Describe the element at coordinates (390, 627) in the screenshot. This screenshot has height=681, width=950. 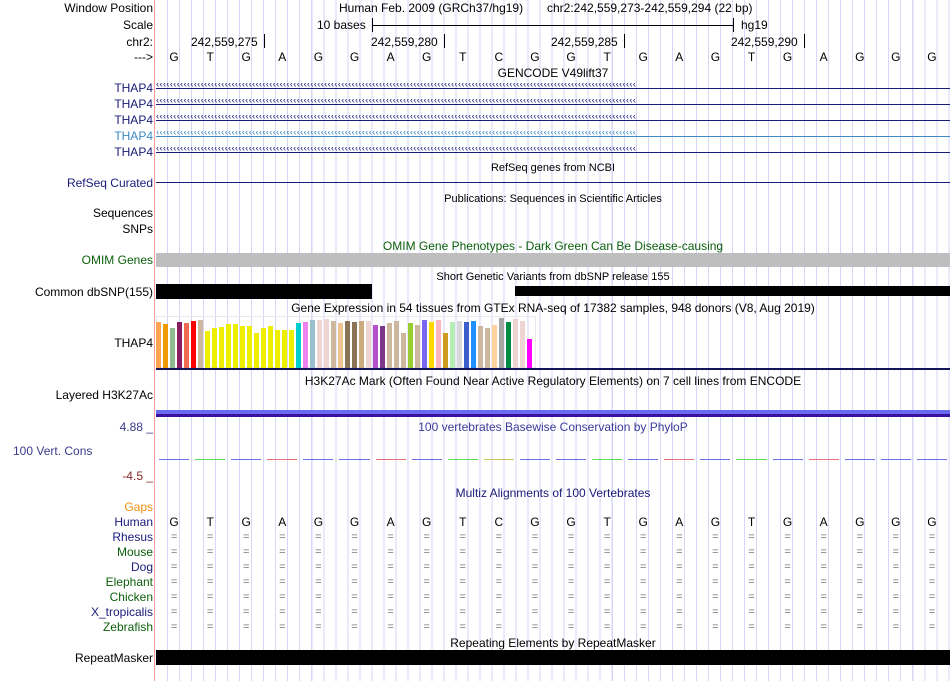
I see `alignment-match: =` at that location.